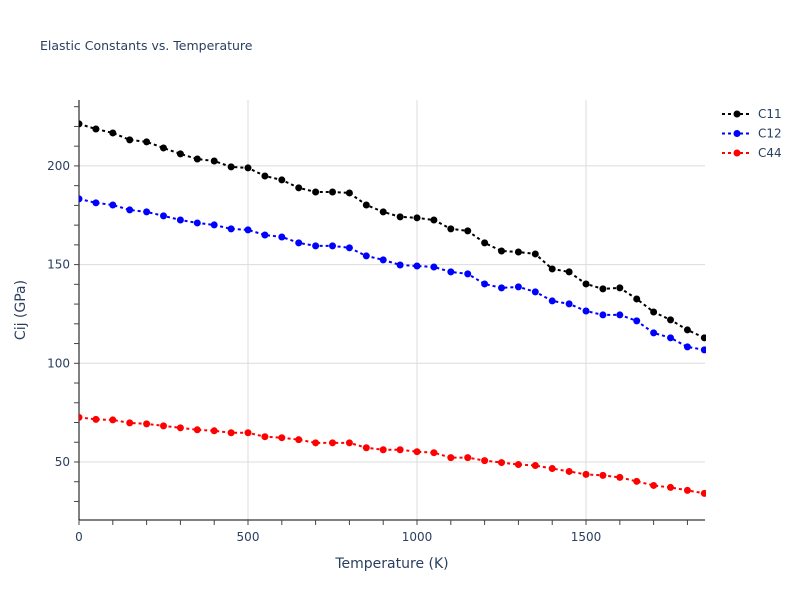 The height and width of the screenshot is (600, 800). Describe the element at coordinates (58, 265) in the screenshot. I see `y-tick-label: 150` at that location.